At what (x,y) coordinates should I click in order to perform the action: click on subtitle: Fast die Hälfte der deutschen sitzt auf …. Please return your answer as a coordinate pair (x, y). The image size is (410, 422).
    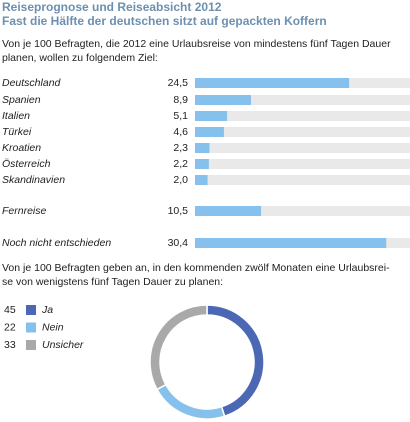
    Looking at the image, I should click on (164, 21).